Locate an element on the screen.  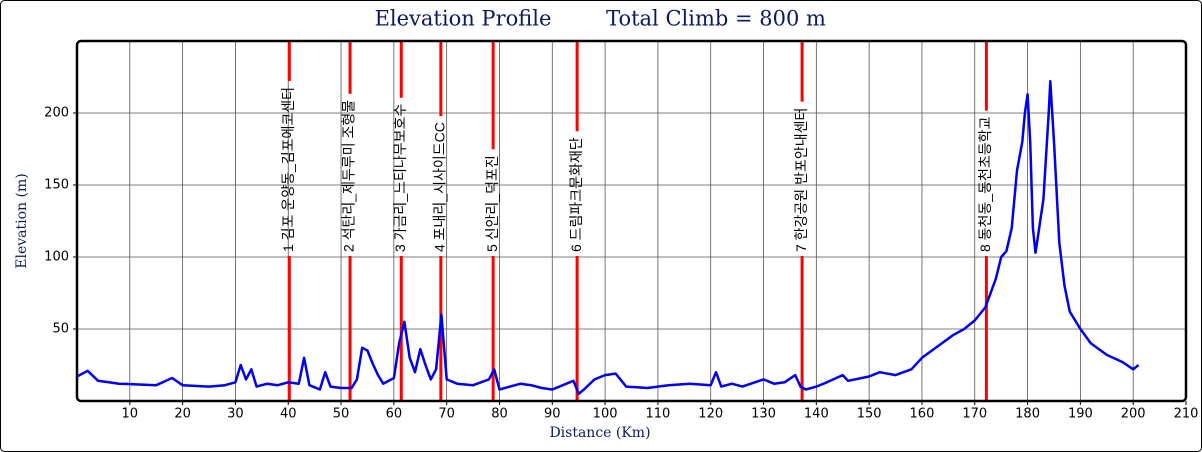
chart-title: Elevation Profile is located at coordinates (463, 19).